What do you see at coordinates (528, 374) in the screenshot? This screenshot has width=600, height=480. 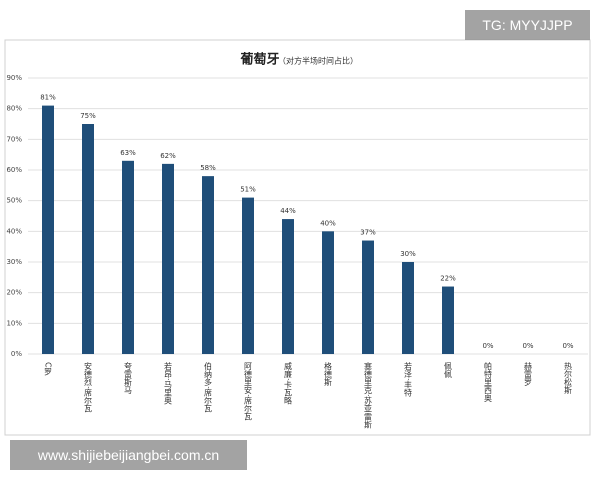 I see `x-tick-label: 赫雷罗` at bounding box center [528, 374].